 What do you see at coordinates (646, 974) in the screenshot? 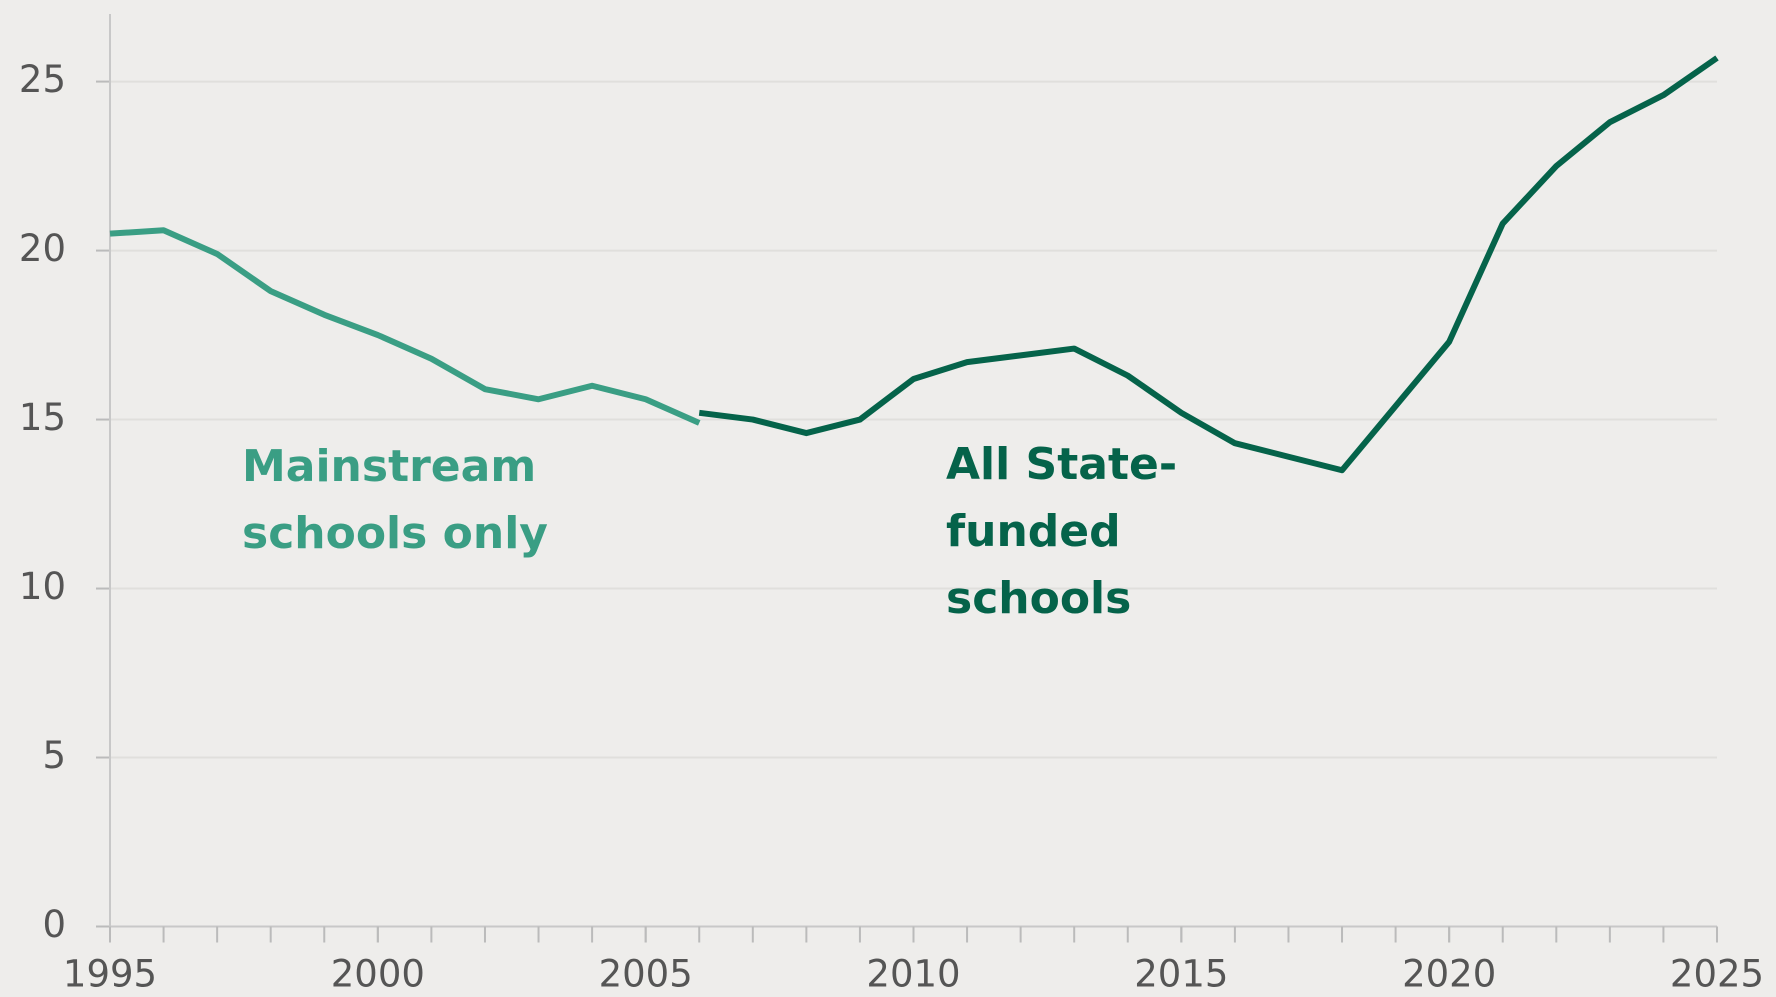
I see `x-tick-label: 2005` at bounding box center [646, 974].